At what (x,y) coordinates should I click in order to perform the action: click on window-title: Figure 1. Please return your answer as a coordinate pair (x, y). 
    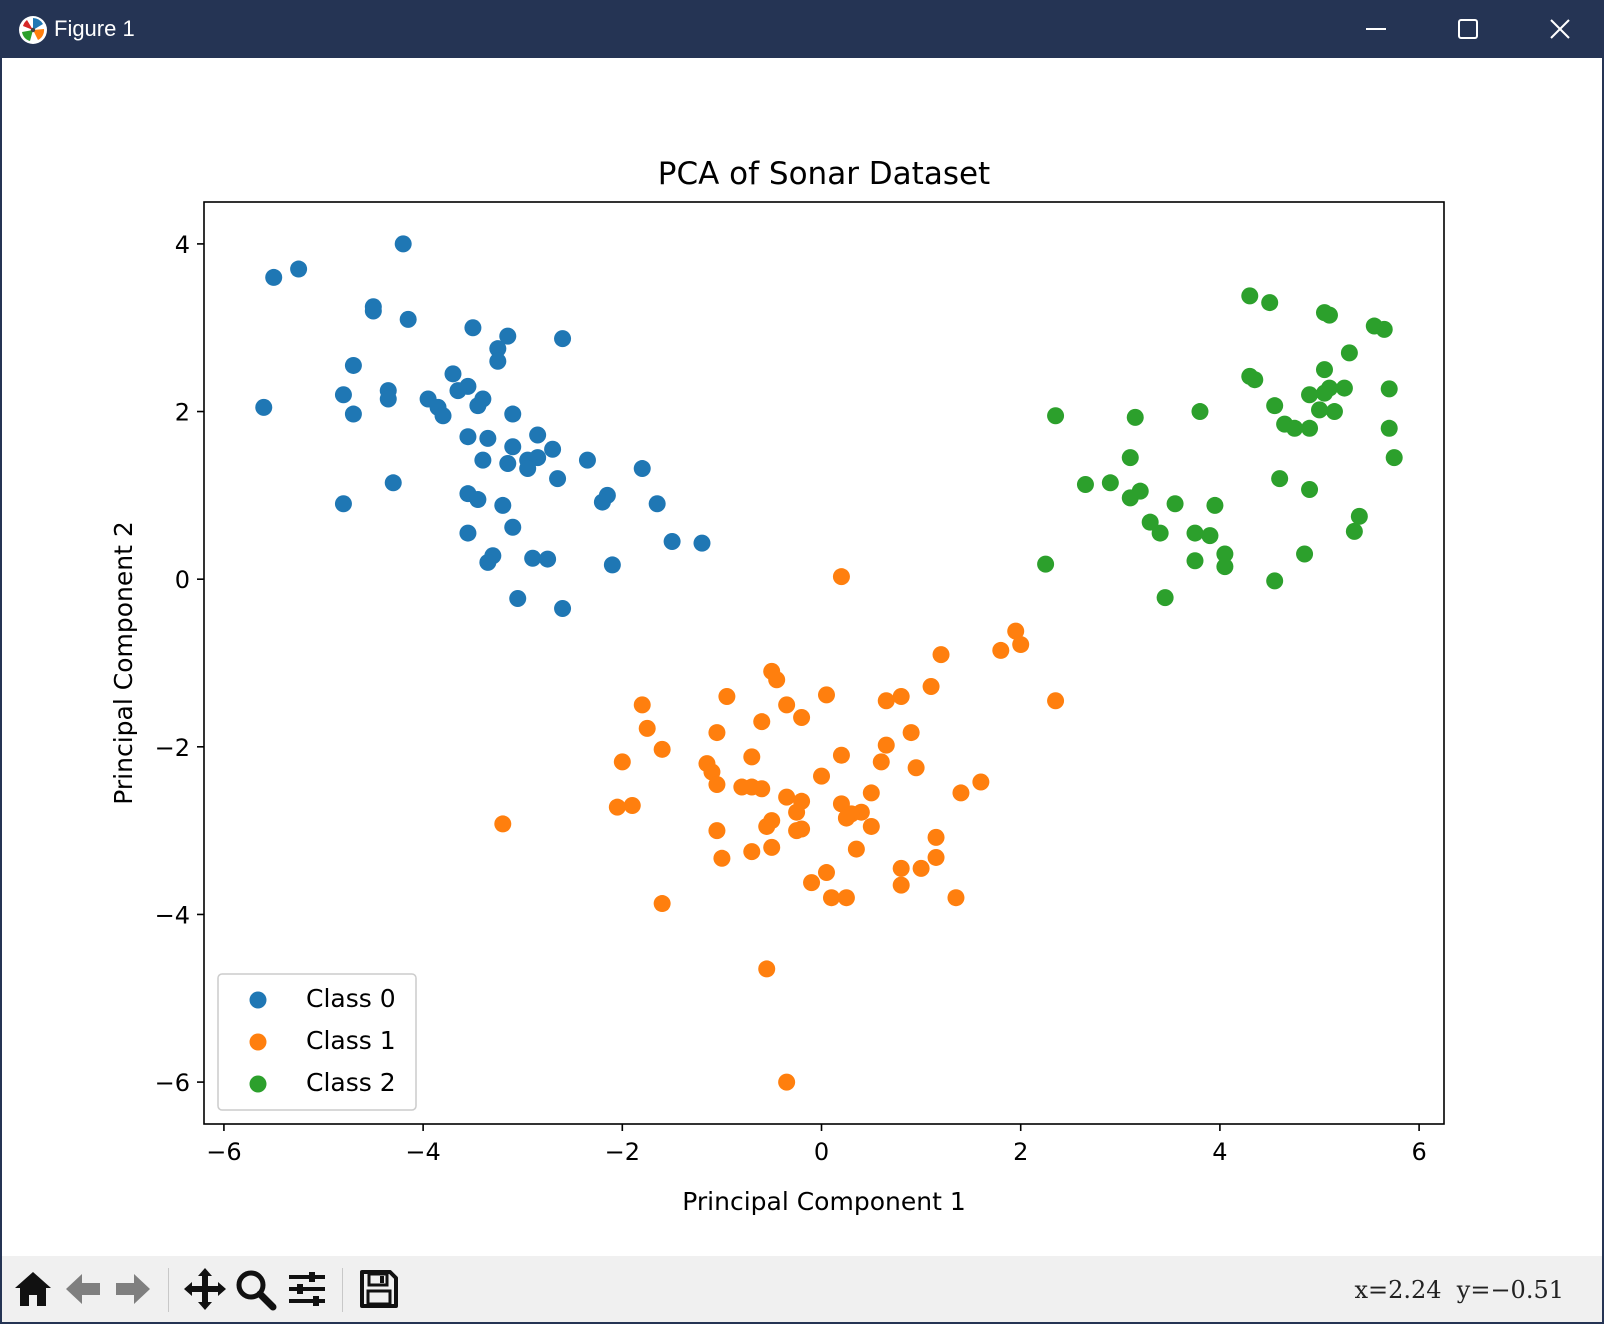
    Looking at the image, I should click on (94, 28).